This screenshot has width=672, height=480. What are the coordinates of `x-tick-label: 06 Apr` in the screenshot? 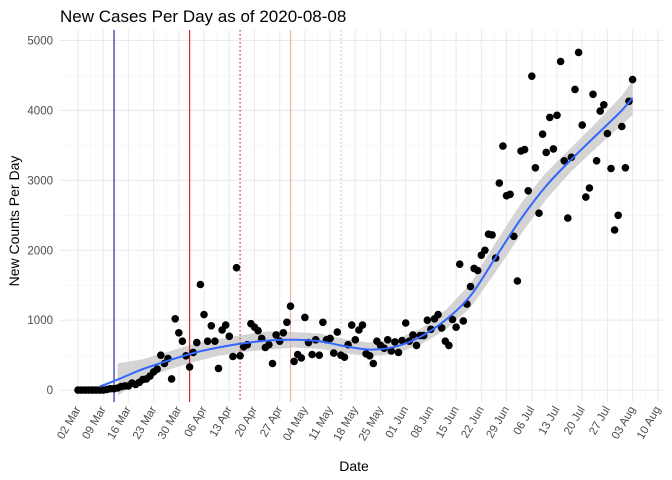 It's located at (196, 421).